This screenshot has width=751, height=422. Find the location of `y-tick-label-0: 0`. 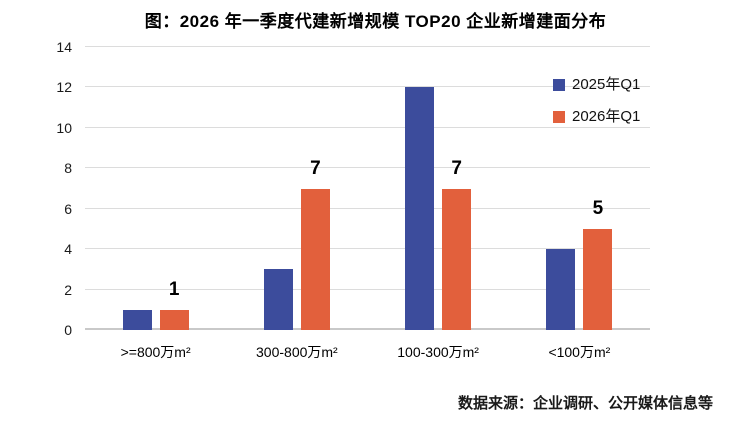

y-tick-label-0: 0 is located at coordinates (68, 330).